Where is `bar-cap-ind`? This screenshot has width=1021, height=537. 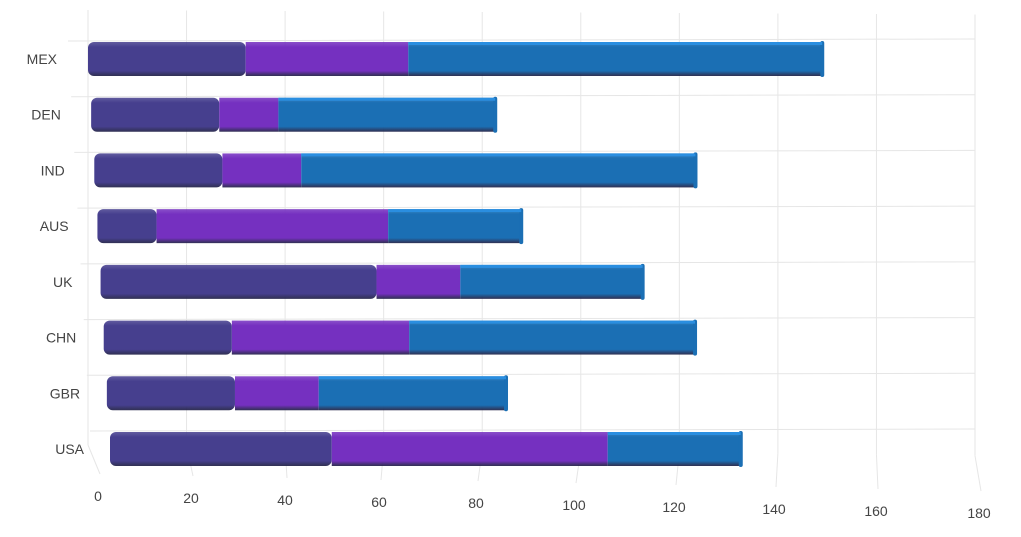 bar-cap-ind is located at coordinates (695, 170).